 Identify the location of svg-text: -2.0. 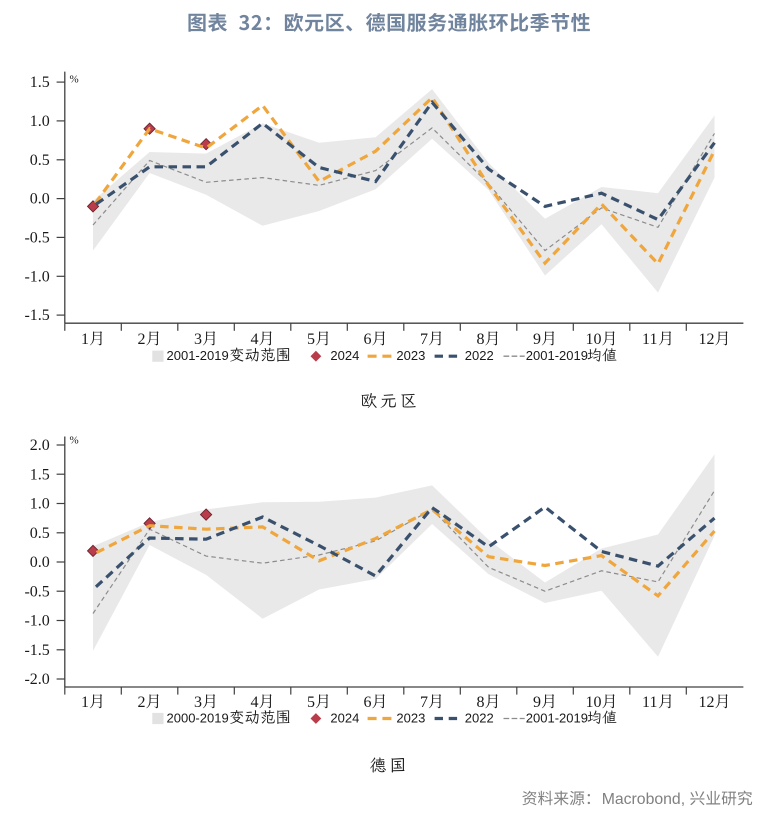
(36, 679).